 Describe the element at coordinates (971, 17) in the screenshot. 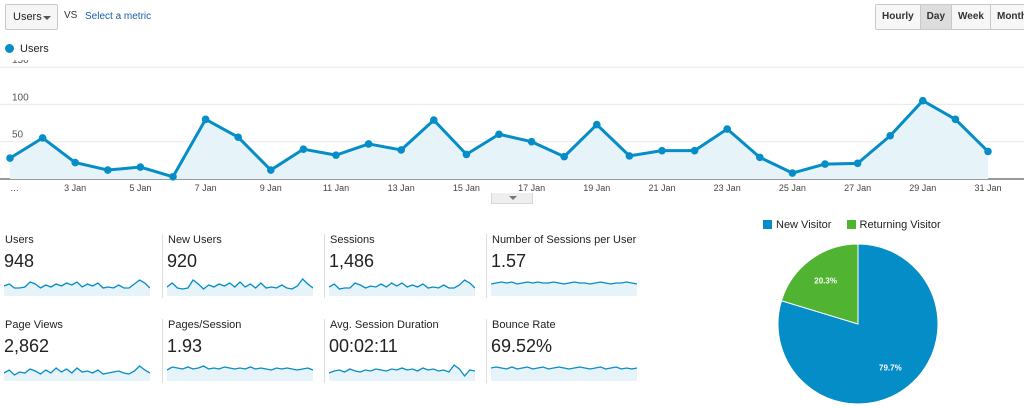

I see `range-week-button: Week` at that location.